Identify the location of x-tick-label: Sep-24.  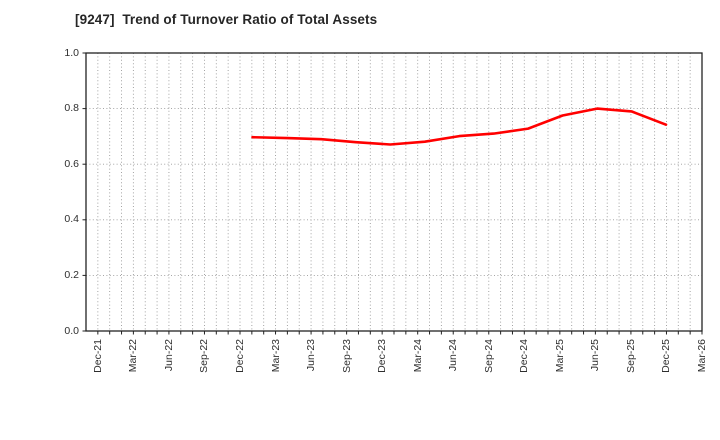
(488, 356).